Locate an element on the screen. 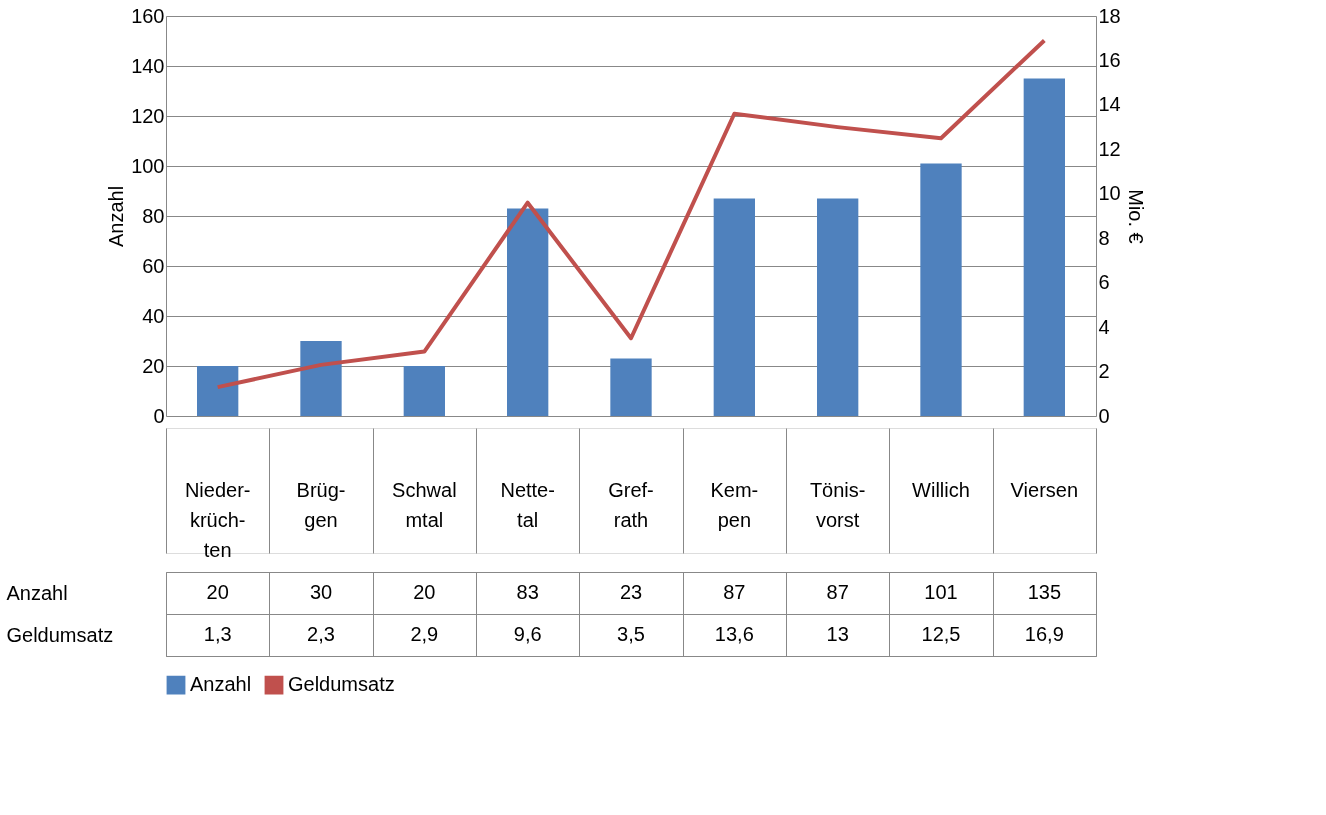 This screenshot has width=1326, height=815. y-tick-label: 140 is located at coordinates (148, 65).